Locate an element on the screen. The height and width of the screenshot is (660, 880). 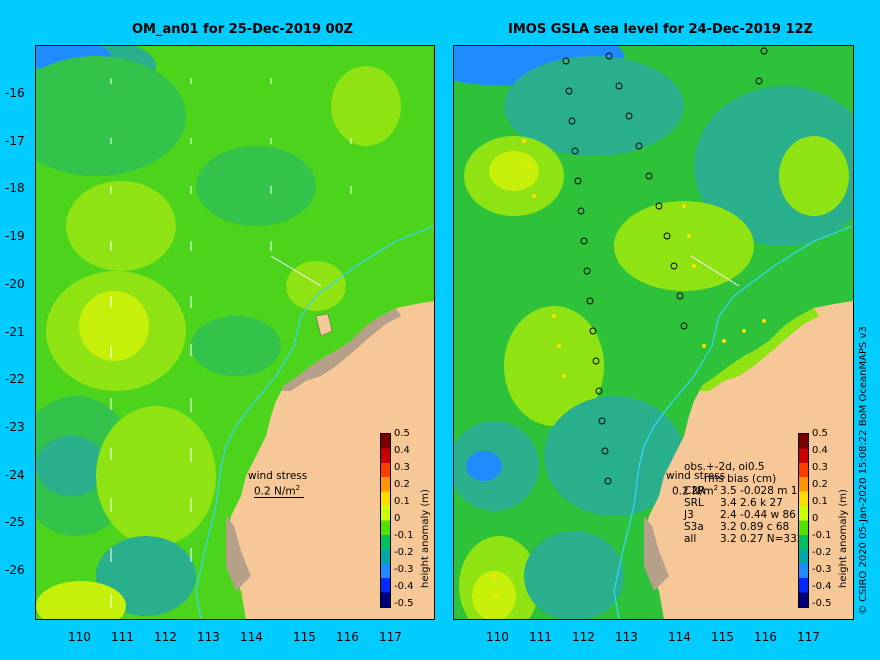
left-xtick: 110 is located at coordinates (79, 637).